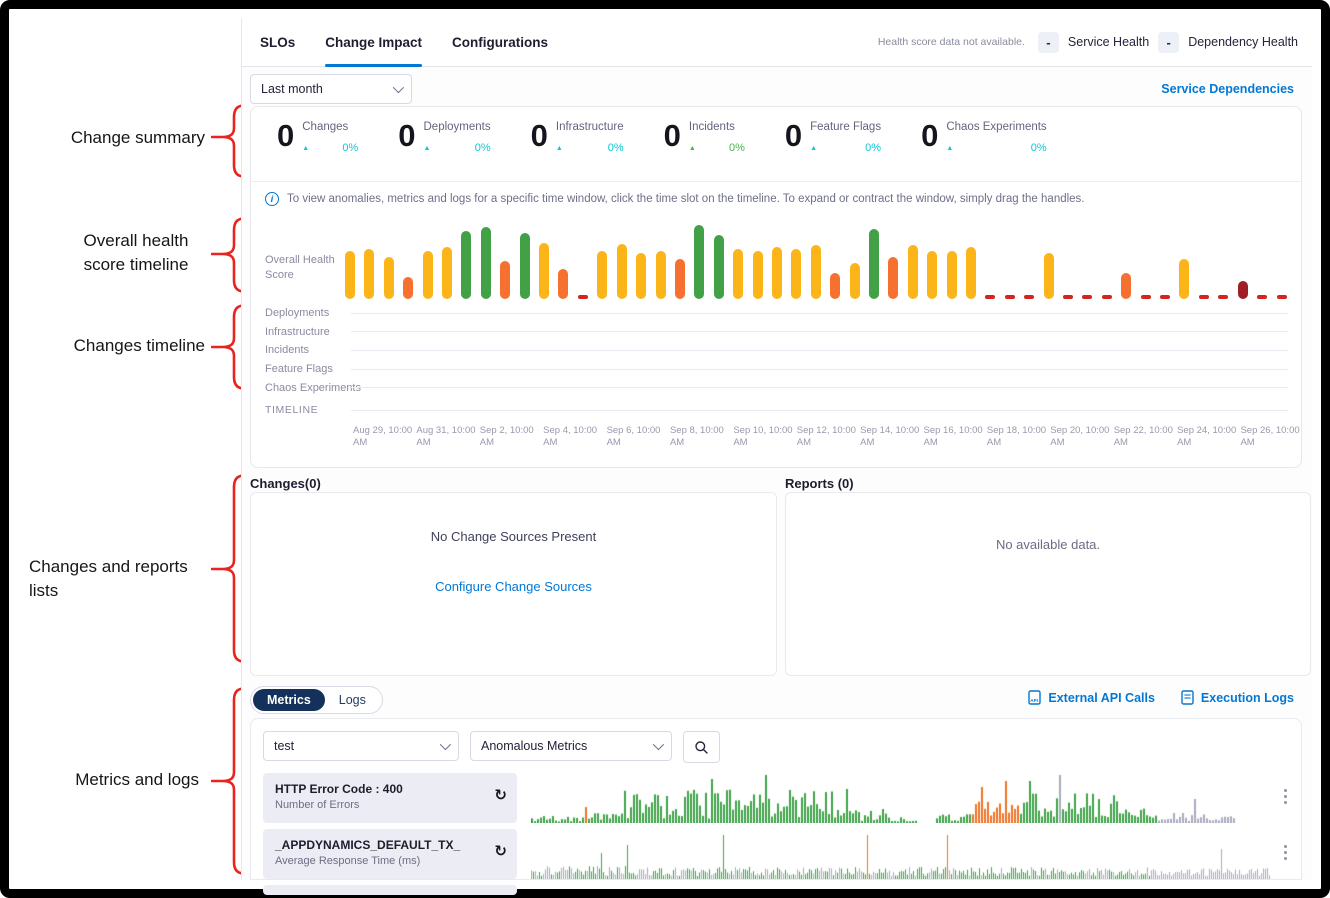 The height and width of the screenshot is (898, 1330). What do you see at coordinates (292, 410) in the screenshot?
I see `timeline-axis-label: TIMELINE` at bounding box center [292, 410].